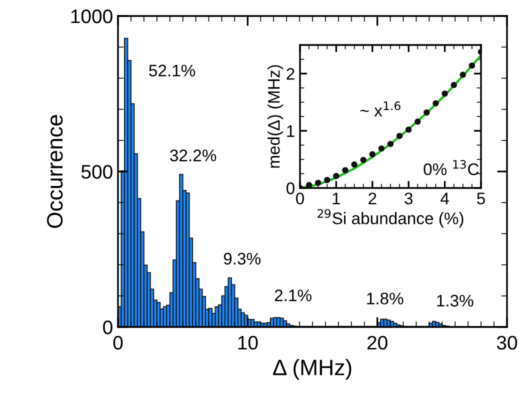  Describe the element at coordinates (172, 70) in the screenshot. I see `annotation: 52.1%` at that location.